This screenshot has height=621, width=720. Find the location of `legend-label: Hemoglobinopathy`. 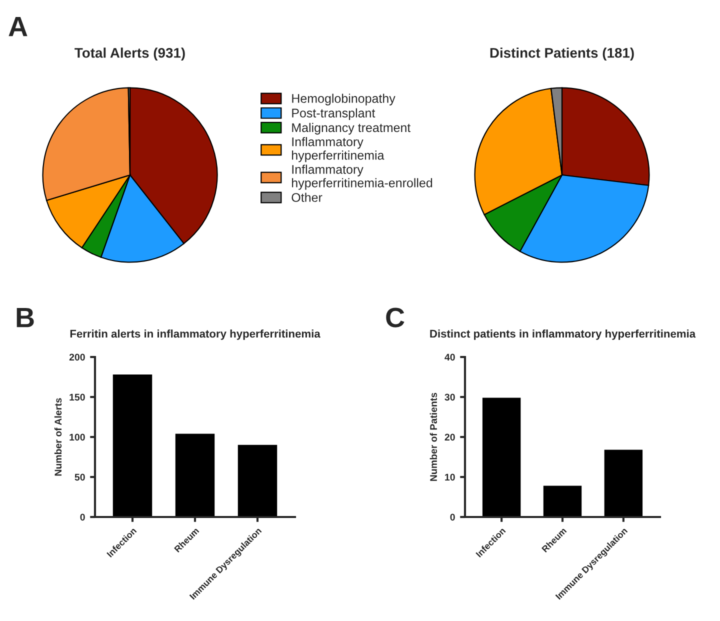

legend-label: Hemoglobinopathy is located at coordinates (344, 100).